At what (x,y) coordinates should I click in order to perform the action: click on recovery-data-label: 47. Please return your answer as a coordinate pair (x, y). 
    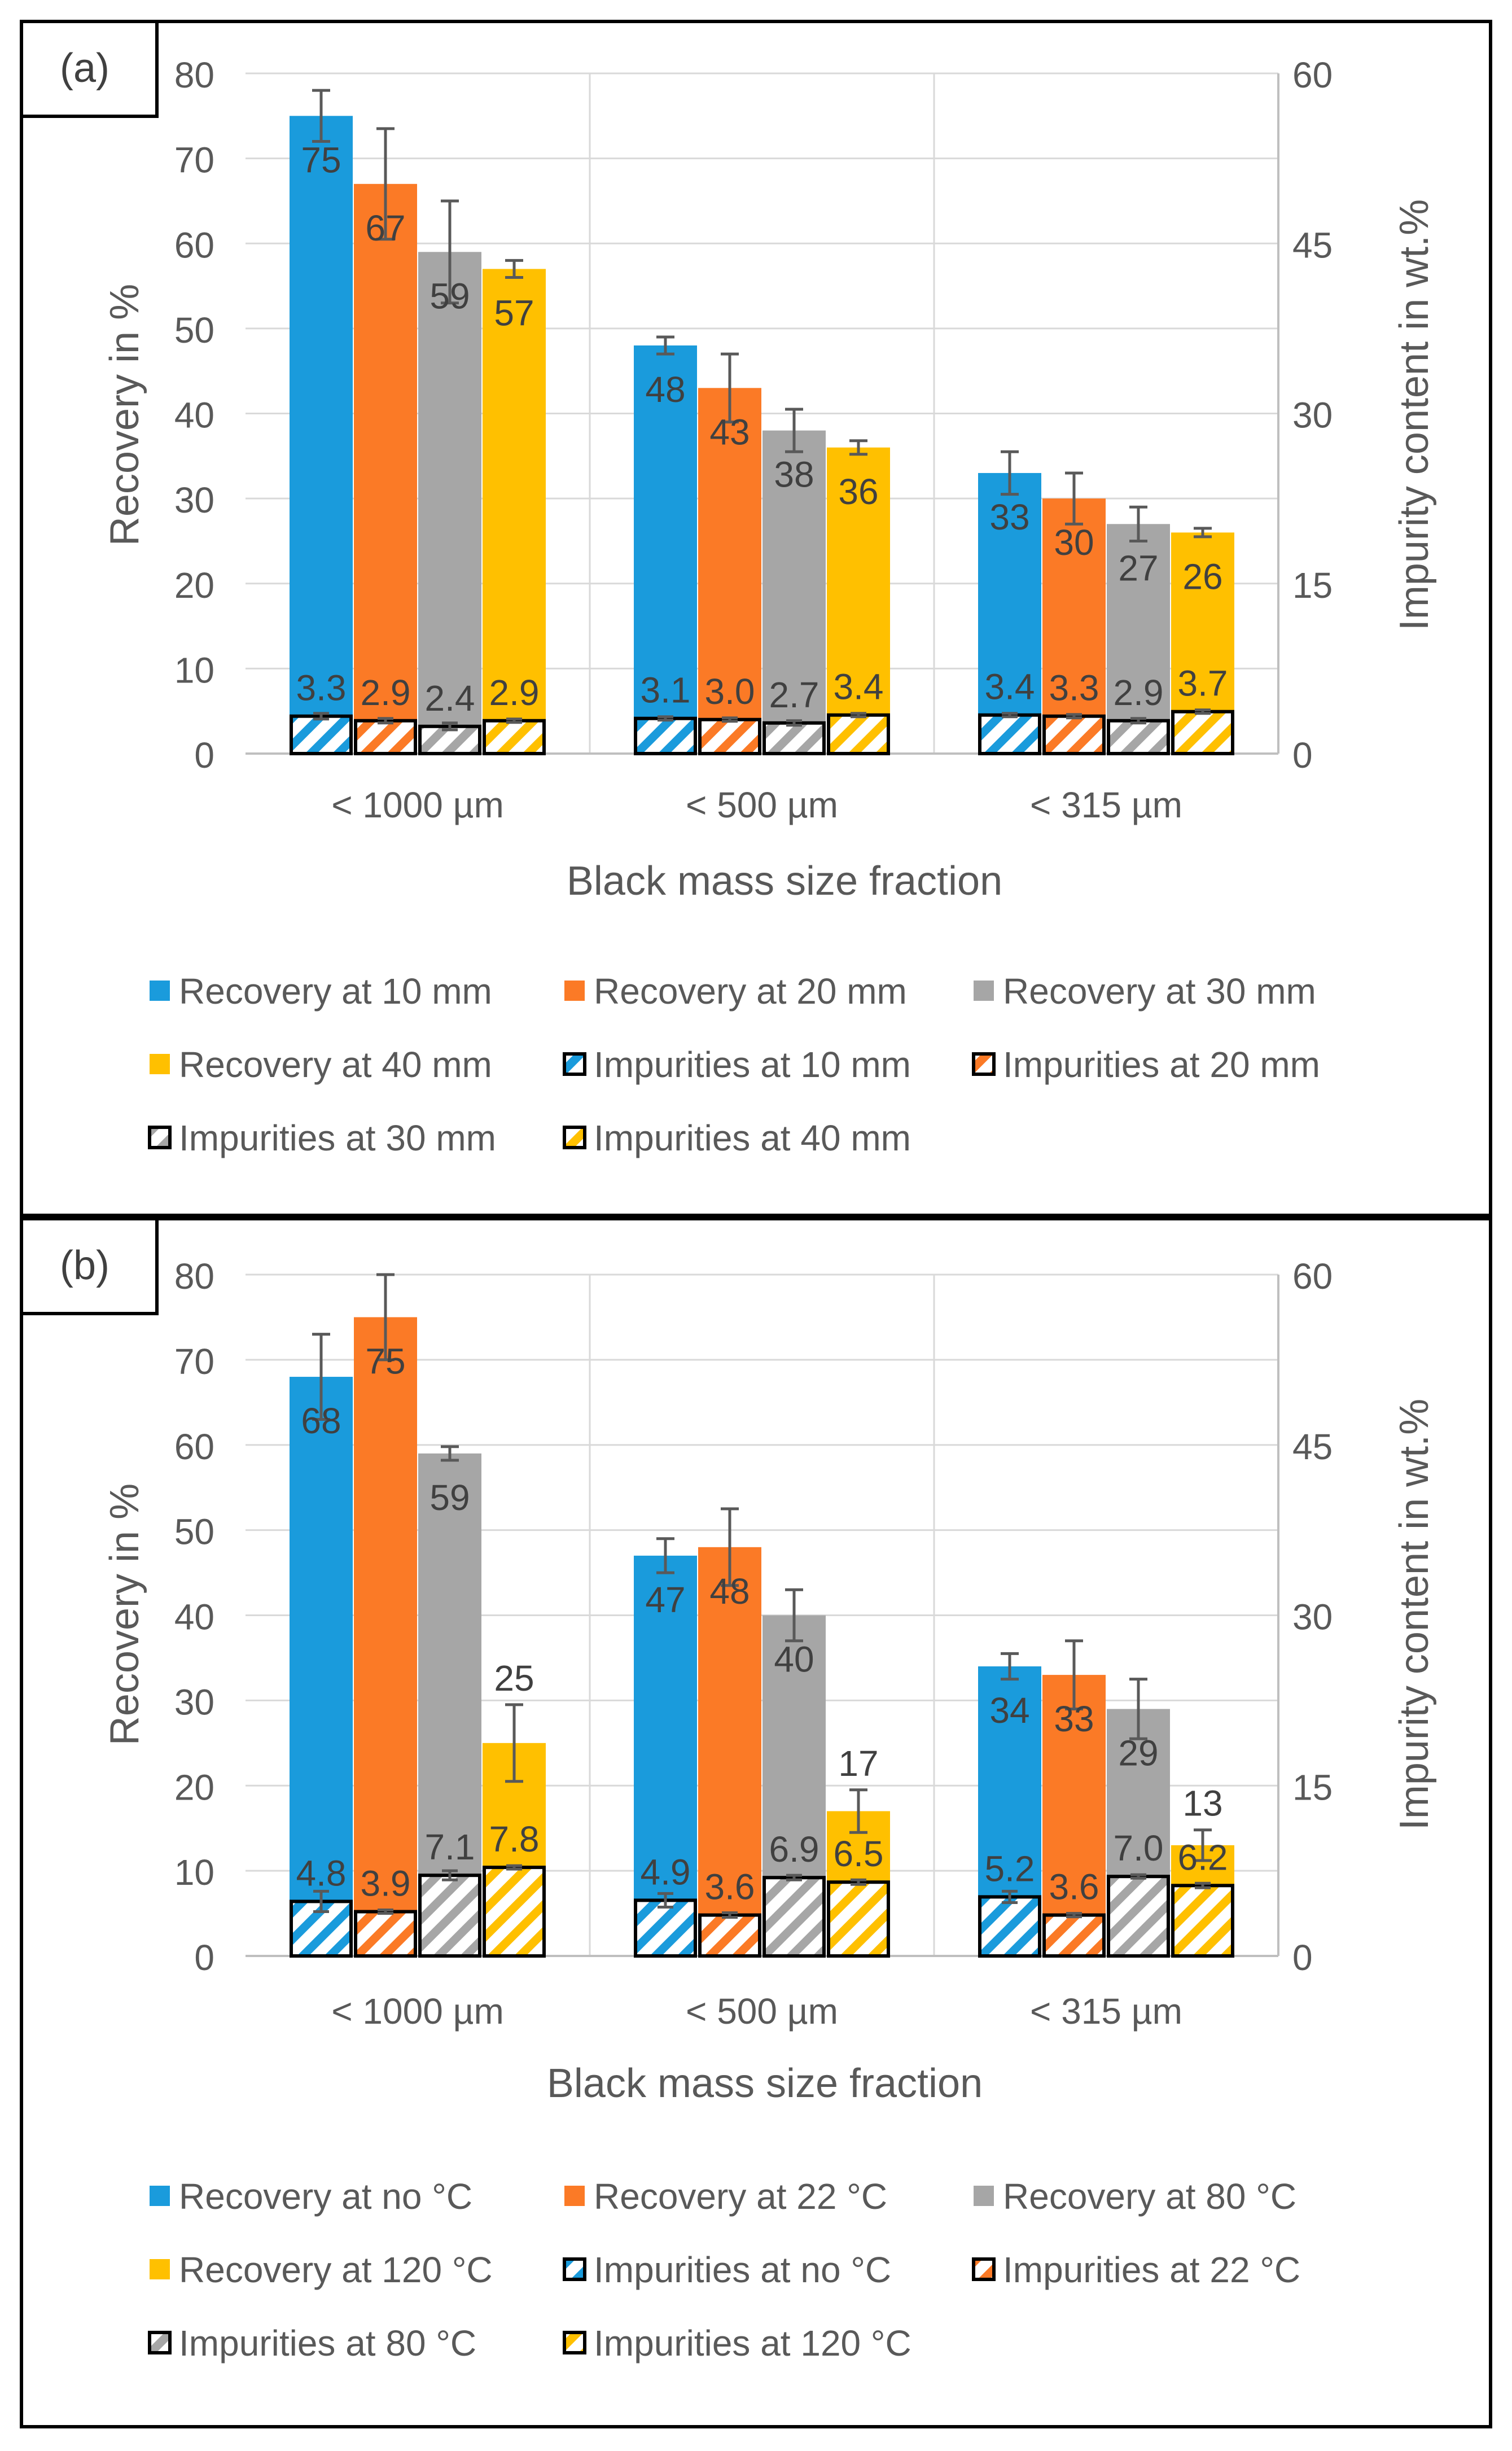
    Looking at the image, I should click on (665, 1600).